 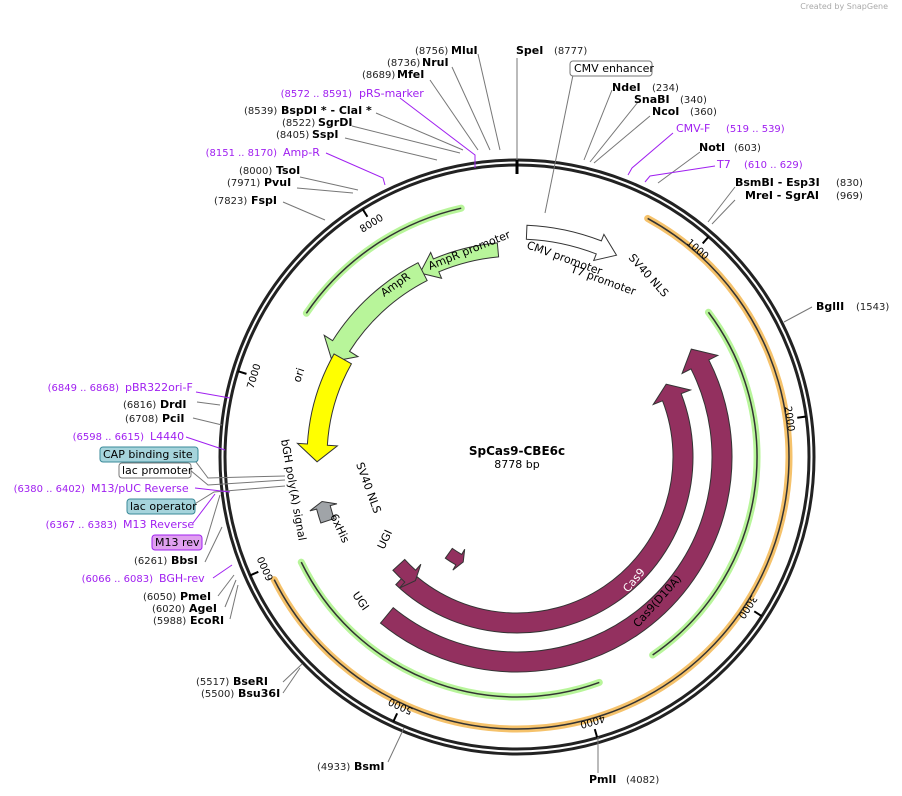 What do you see at coordinates (243, 183) in the screenshot?
I see `enzyme-pos: (7971)` at bounding box center [243, 183].